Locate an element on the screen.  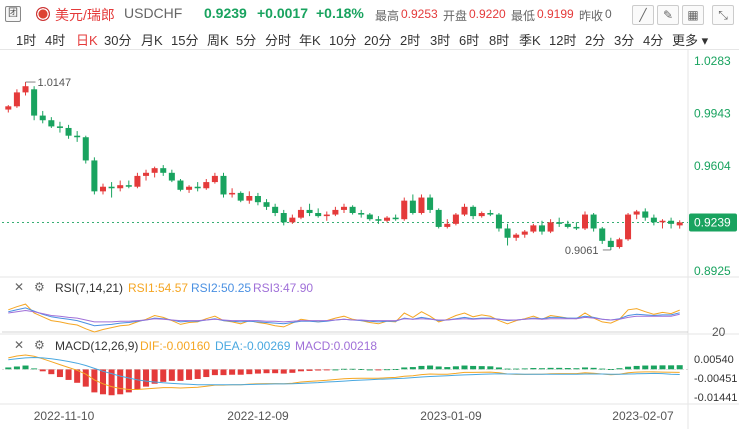
tab-3分: 3分 is located at coordinates (624, 40).